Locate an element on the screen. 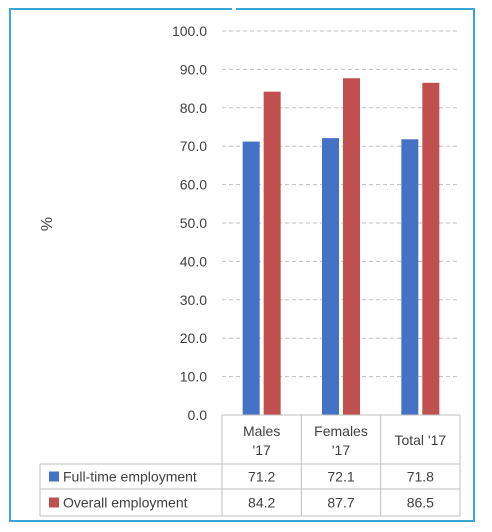 Image resolution: width=492 pixels, height=532 pixels. legend-swatch-overall is located at coordinates (54, 502).